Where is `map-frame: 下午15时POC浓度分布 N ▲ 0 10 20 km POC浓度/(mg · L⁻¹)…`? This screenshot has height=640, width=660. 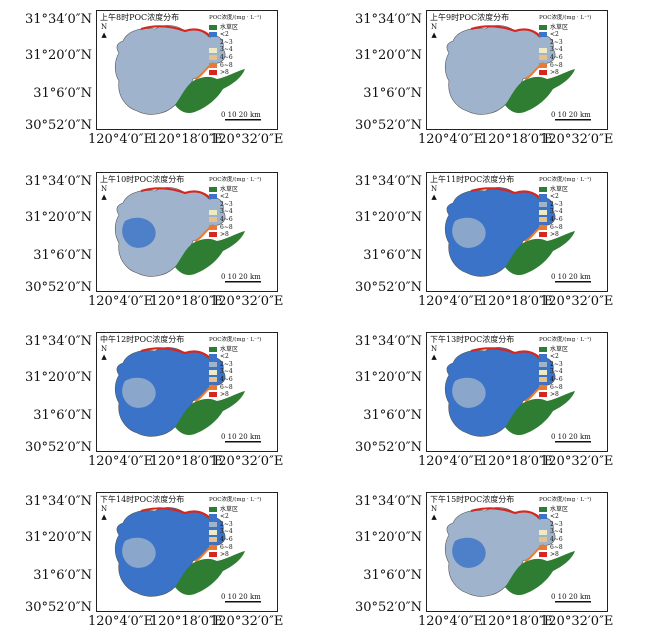 map-frame: 下午15时POC浓度分布 N ▲ 0 10 20 km POC浓度/(mg · L⁻¹)… is located at coordinates (517, 552).